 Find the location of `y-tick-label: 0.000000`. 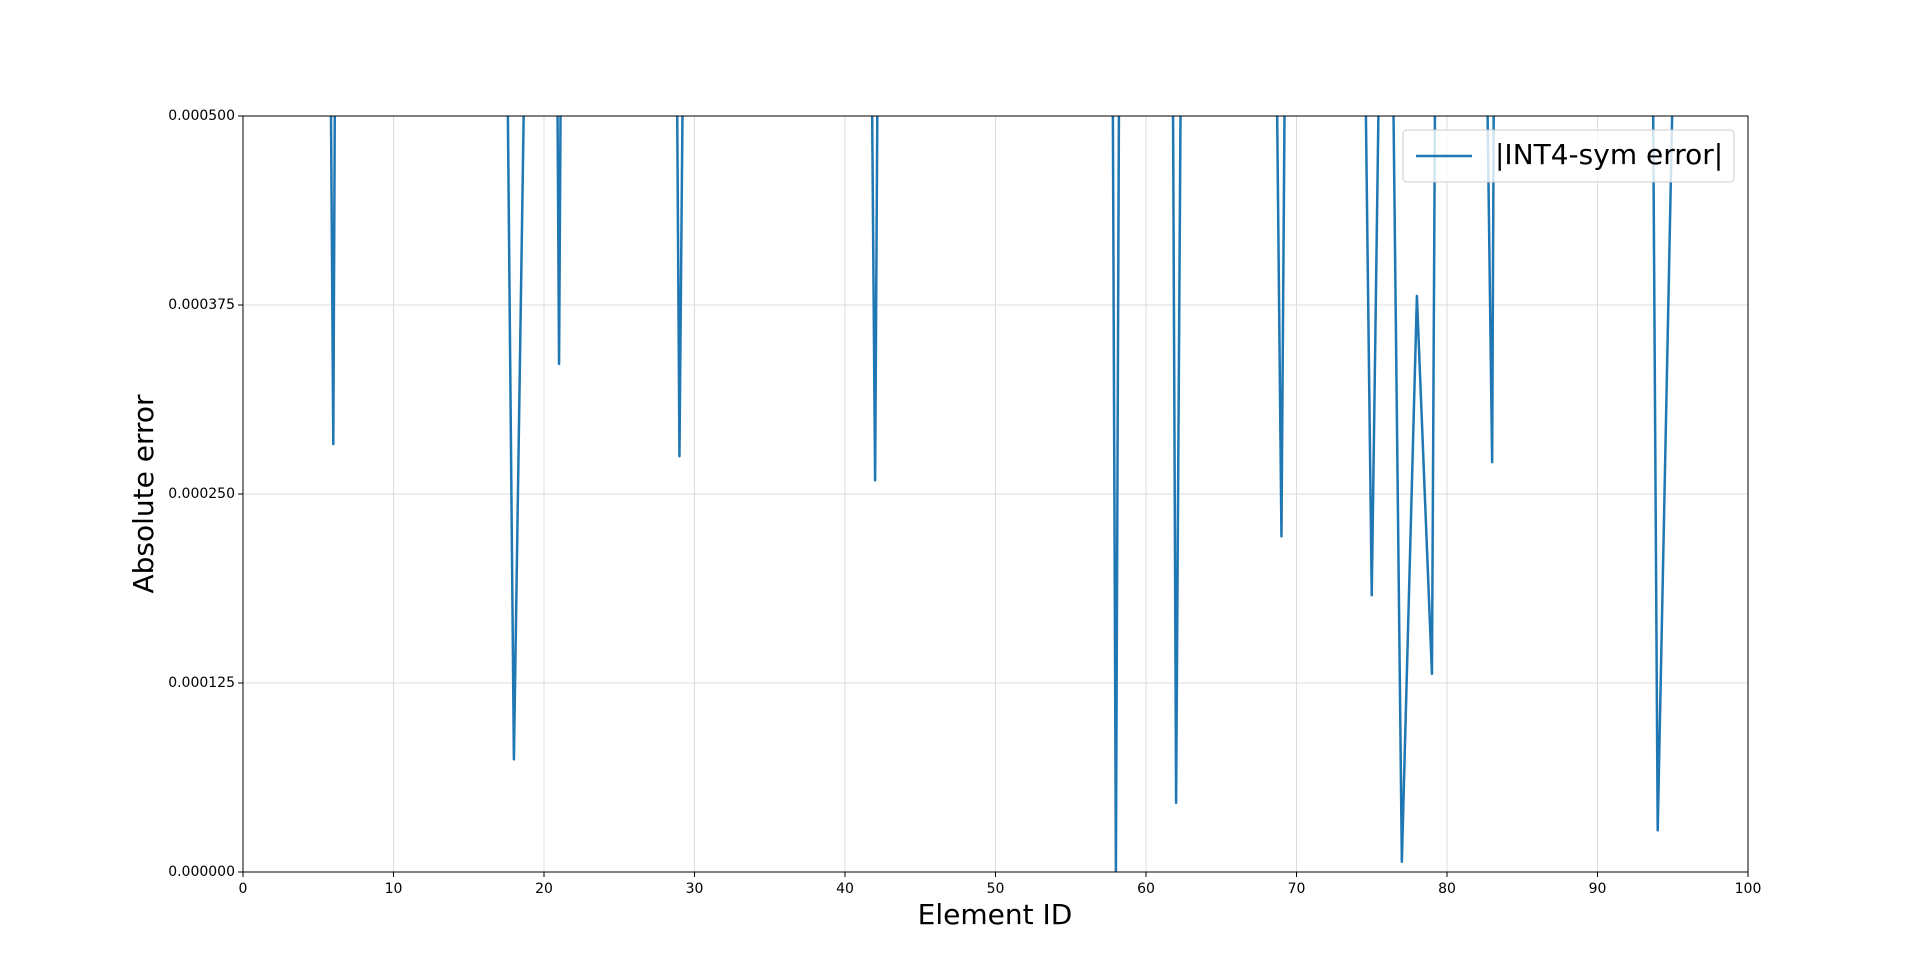

y-tick-label: 0.000000 is located at coordinates (201, 872).